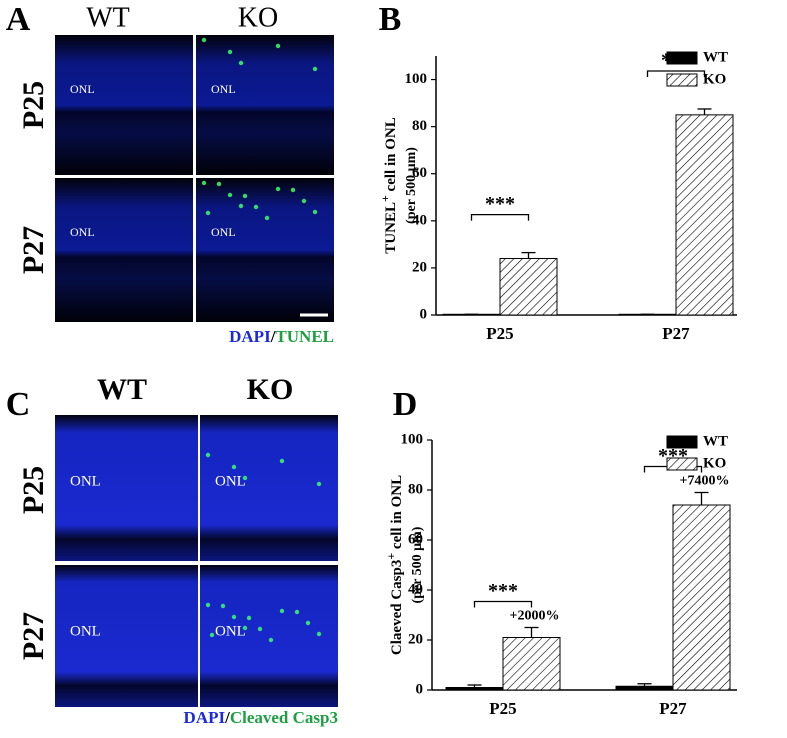  I want to click on annotation: +2000%, so click(535, 616).